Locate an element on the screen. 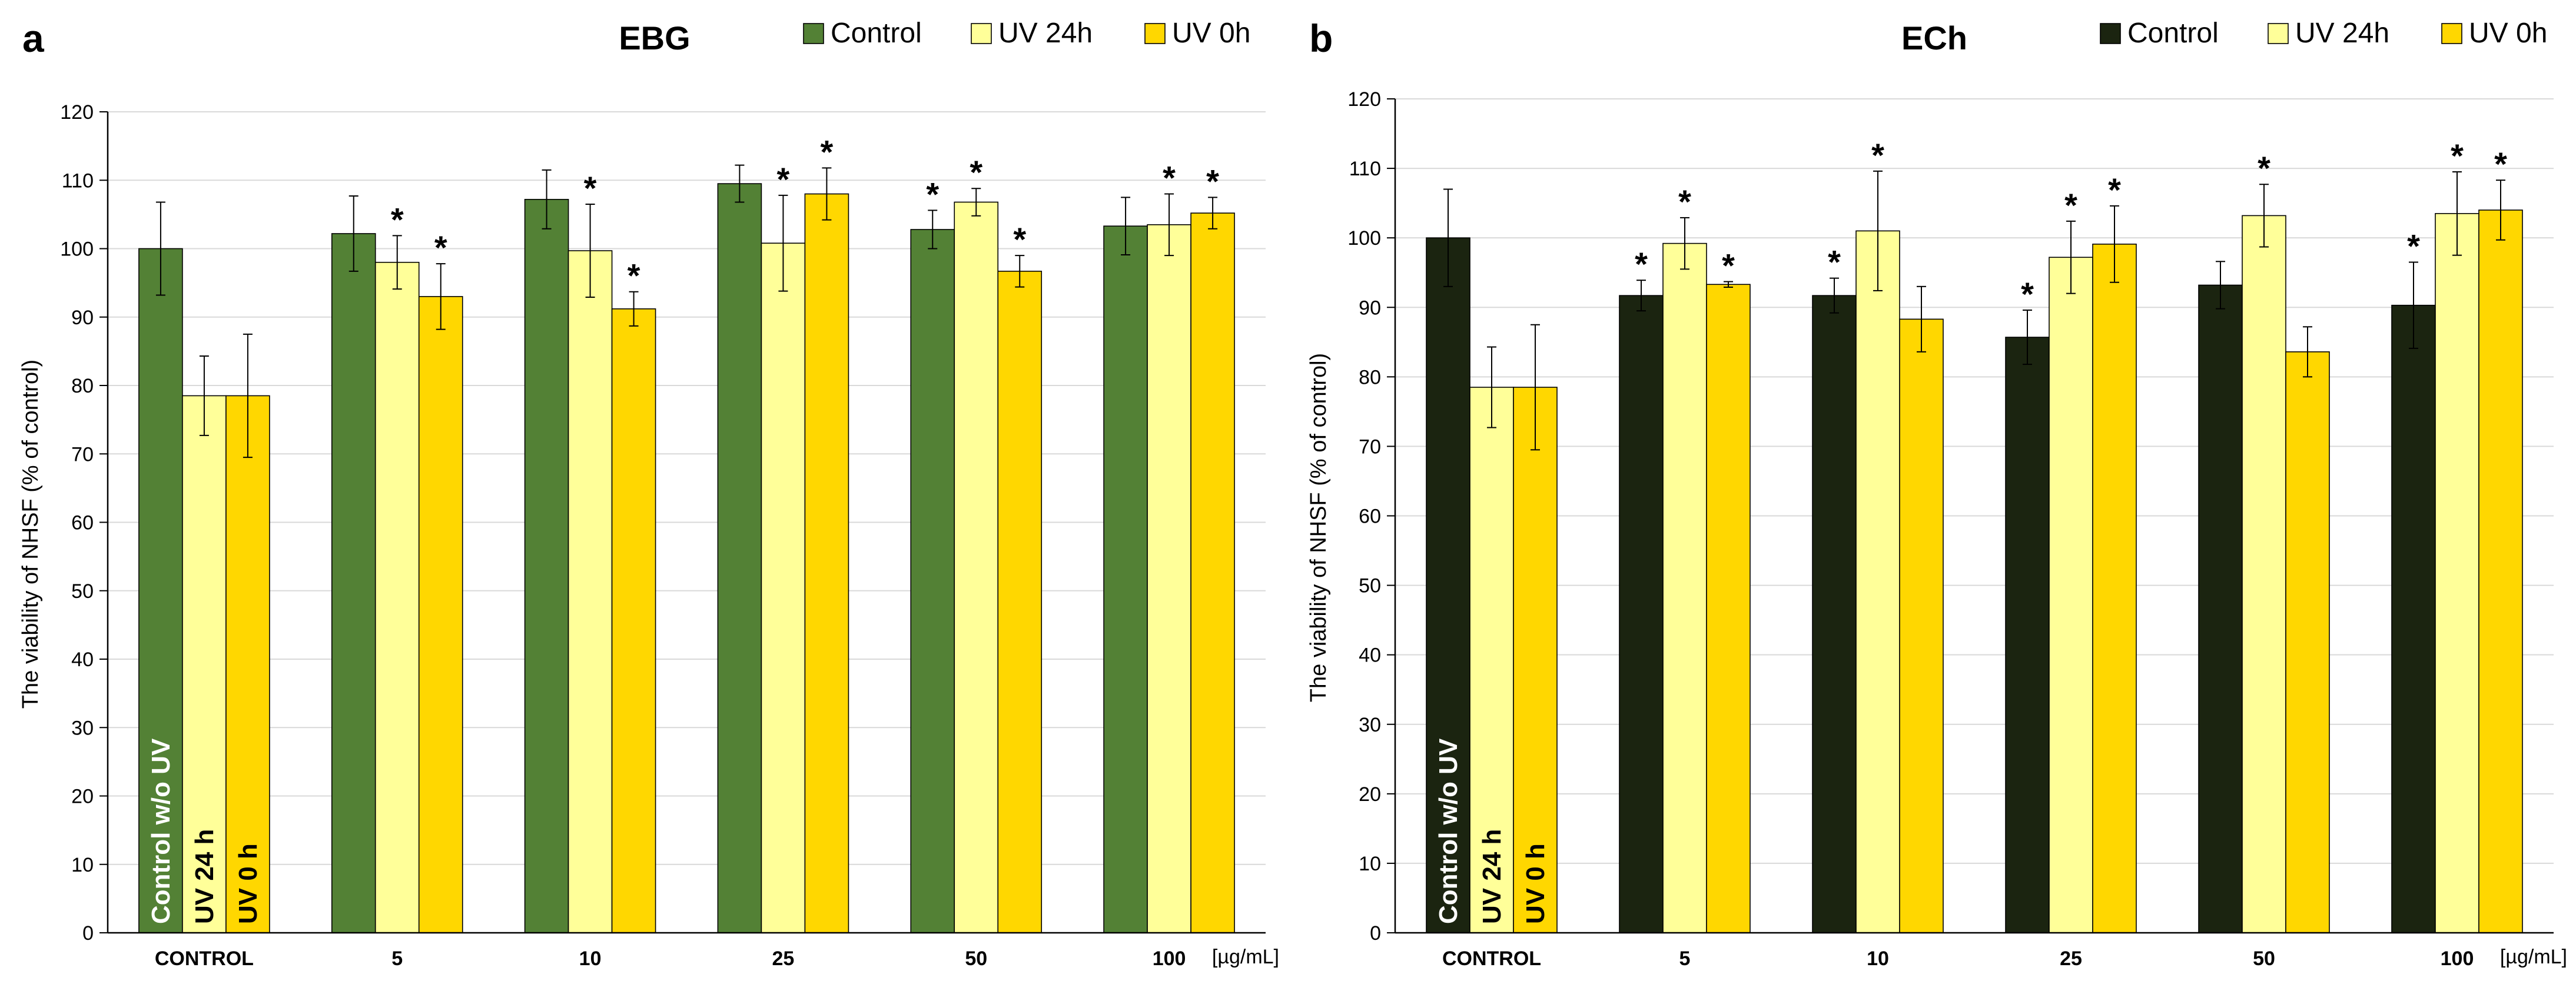  chart-title: EBG is located at coordinates (654, 37).